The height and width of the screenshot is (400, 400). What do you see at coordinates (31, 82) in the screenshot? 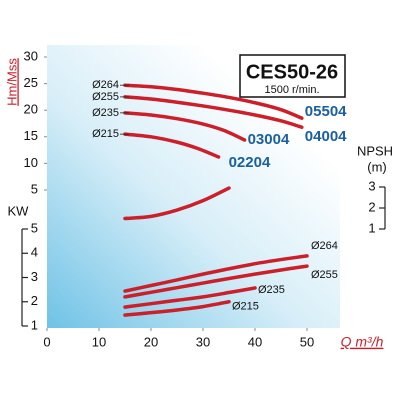
I see `y-tick-label: 25` at bounding box center [31, 82].